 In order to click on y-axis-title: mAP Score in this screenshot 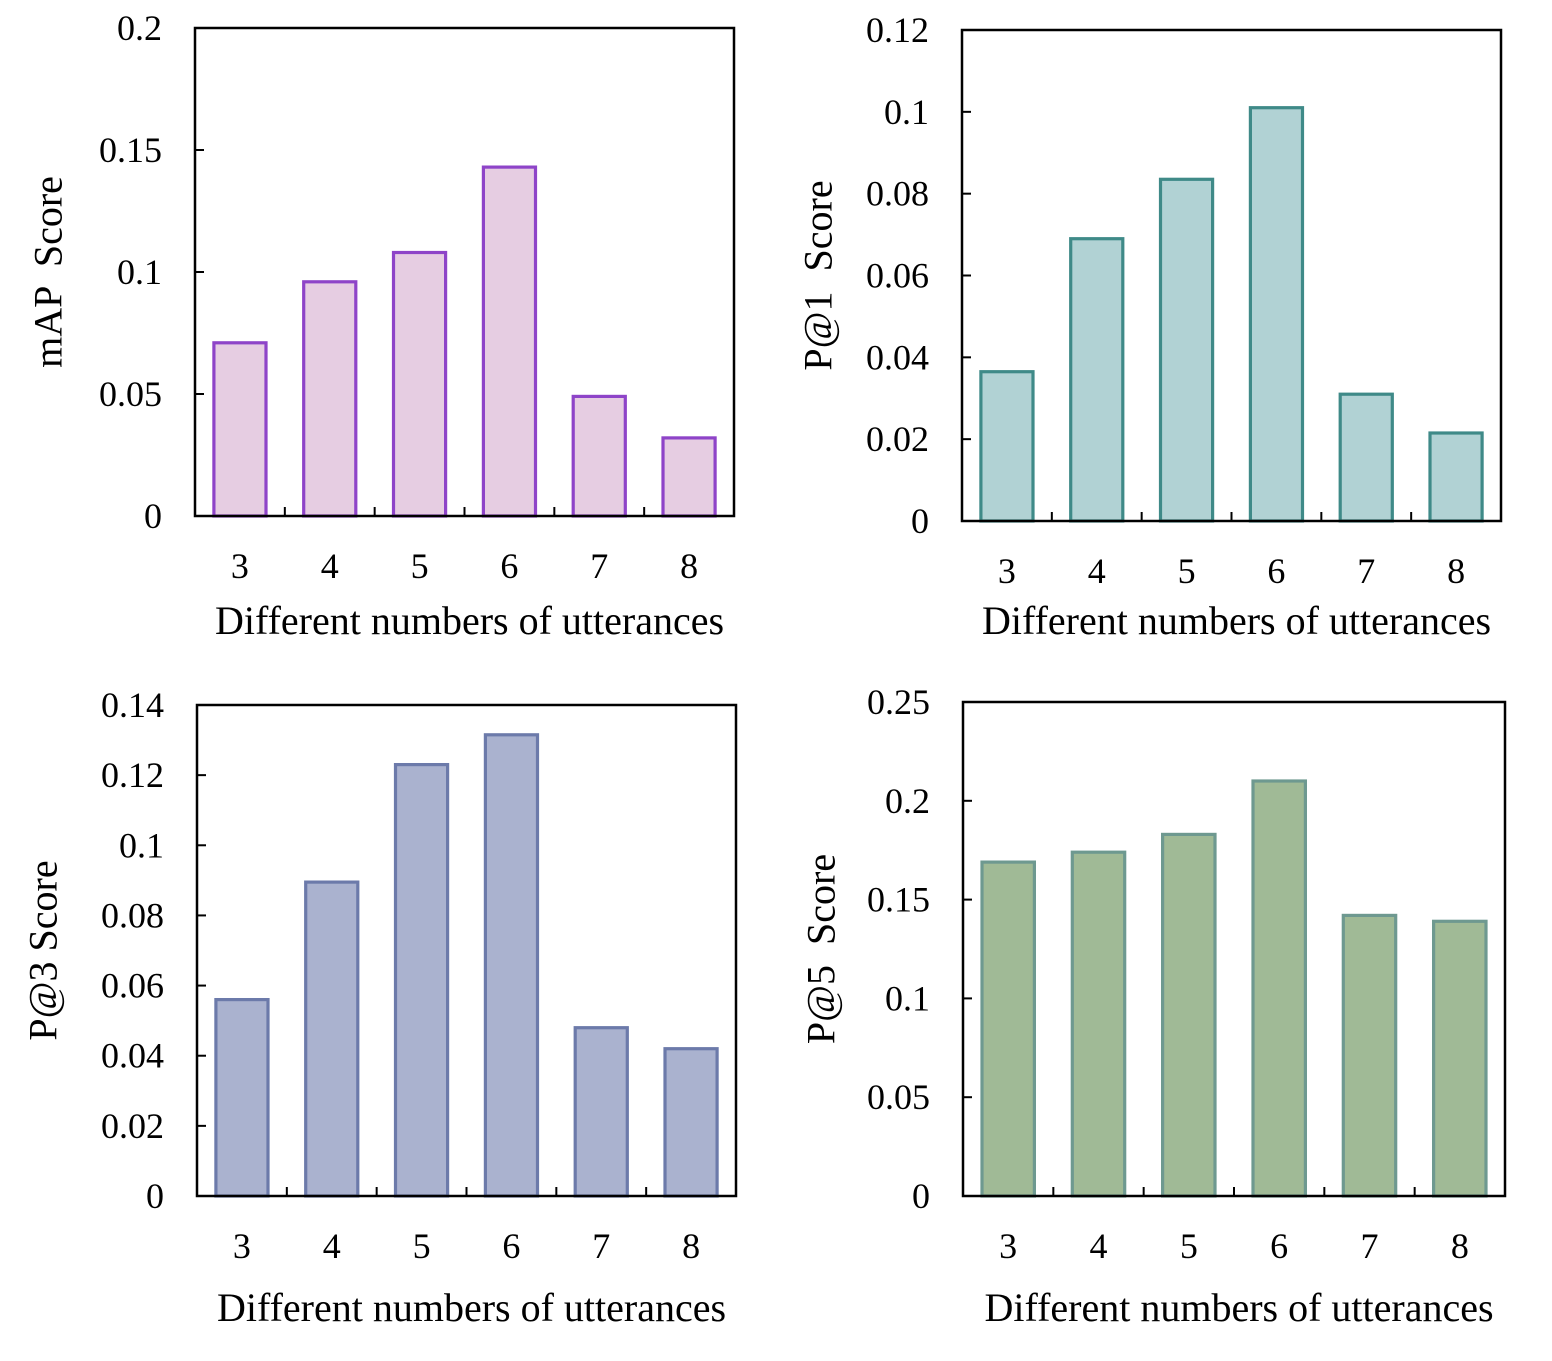, I will do `click(48, 272)`.